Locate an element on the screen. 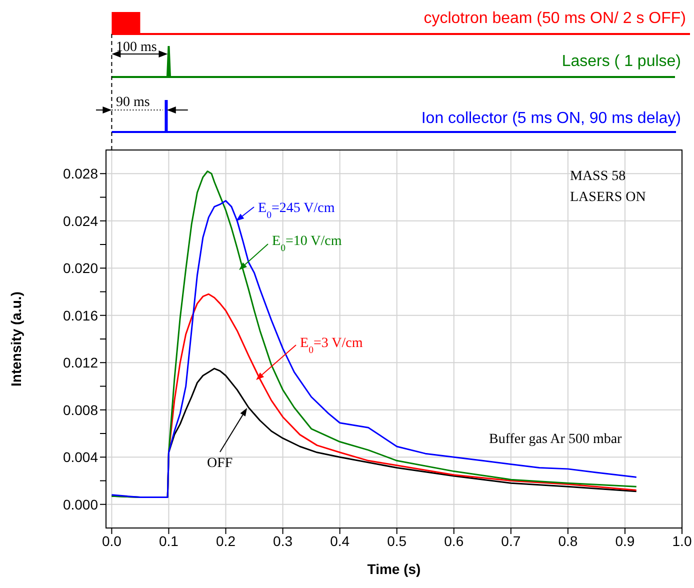  text: 100 ms is located at coordinates (136, 47).